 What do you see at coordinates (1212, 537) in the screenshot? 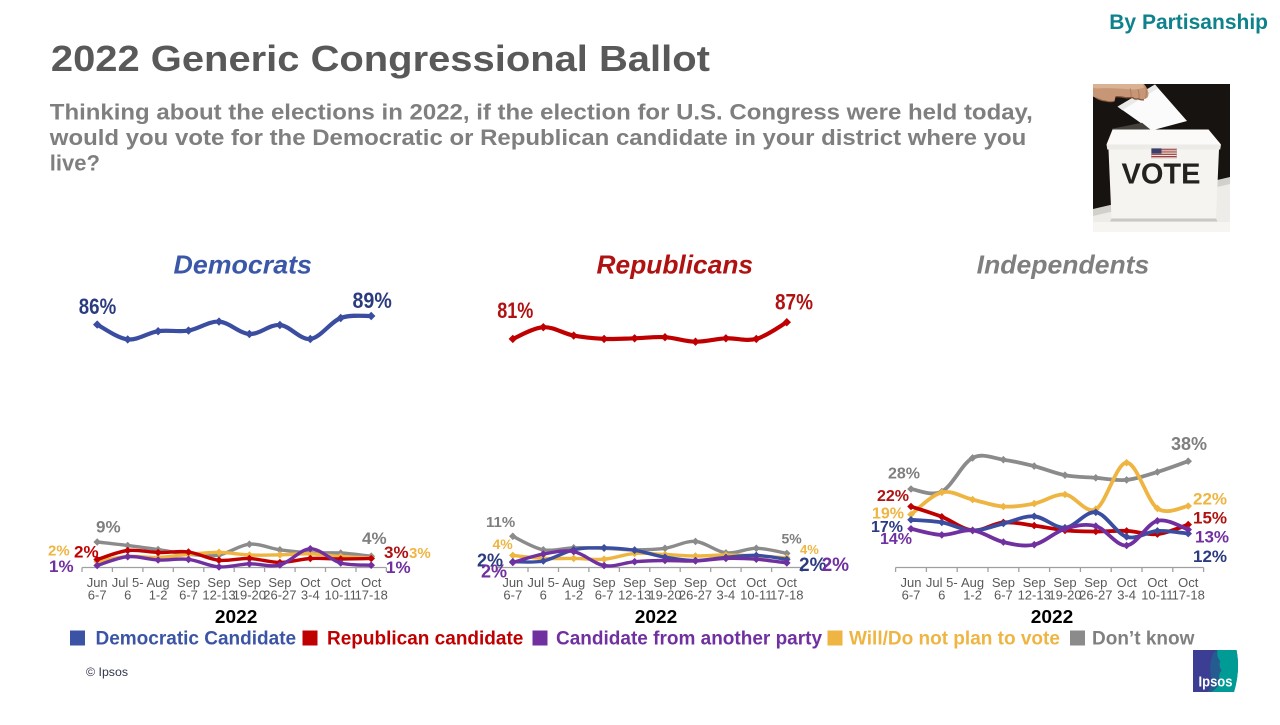
I see `svg-text: 13%` at bounding box center [1212, 537].